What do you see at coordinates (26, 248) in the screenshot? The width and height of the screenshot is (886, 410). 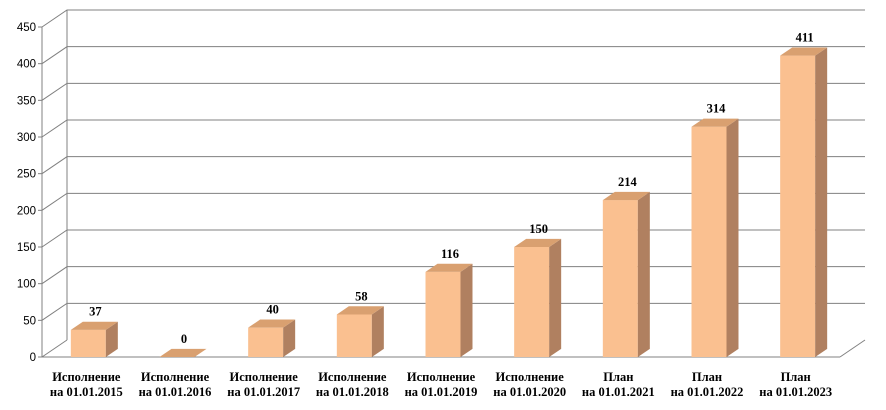 I see `y-tick-label: 150` at bounding box center [26, 248].